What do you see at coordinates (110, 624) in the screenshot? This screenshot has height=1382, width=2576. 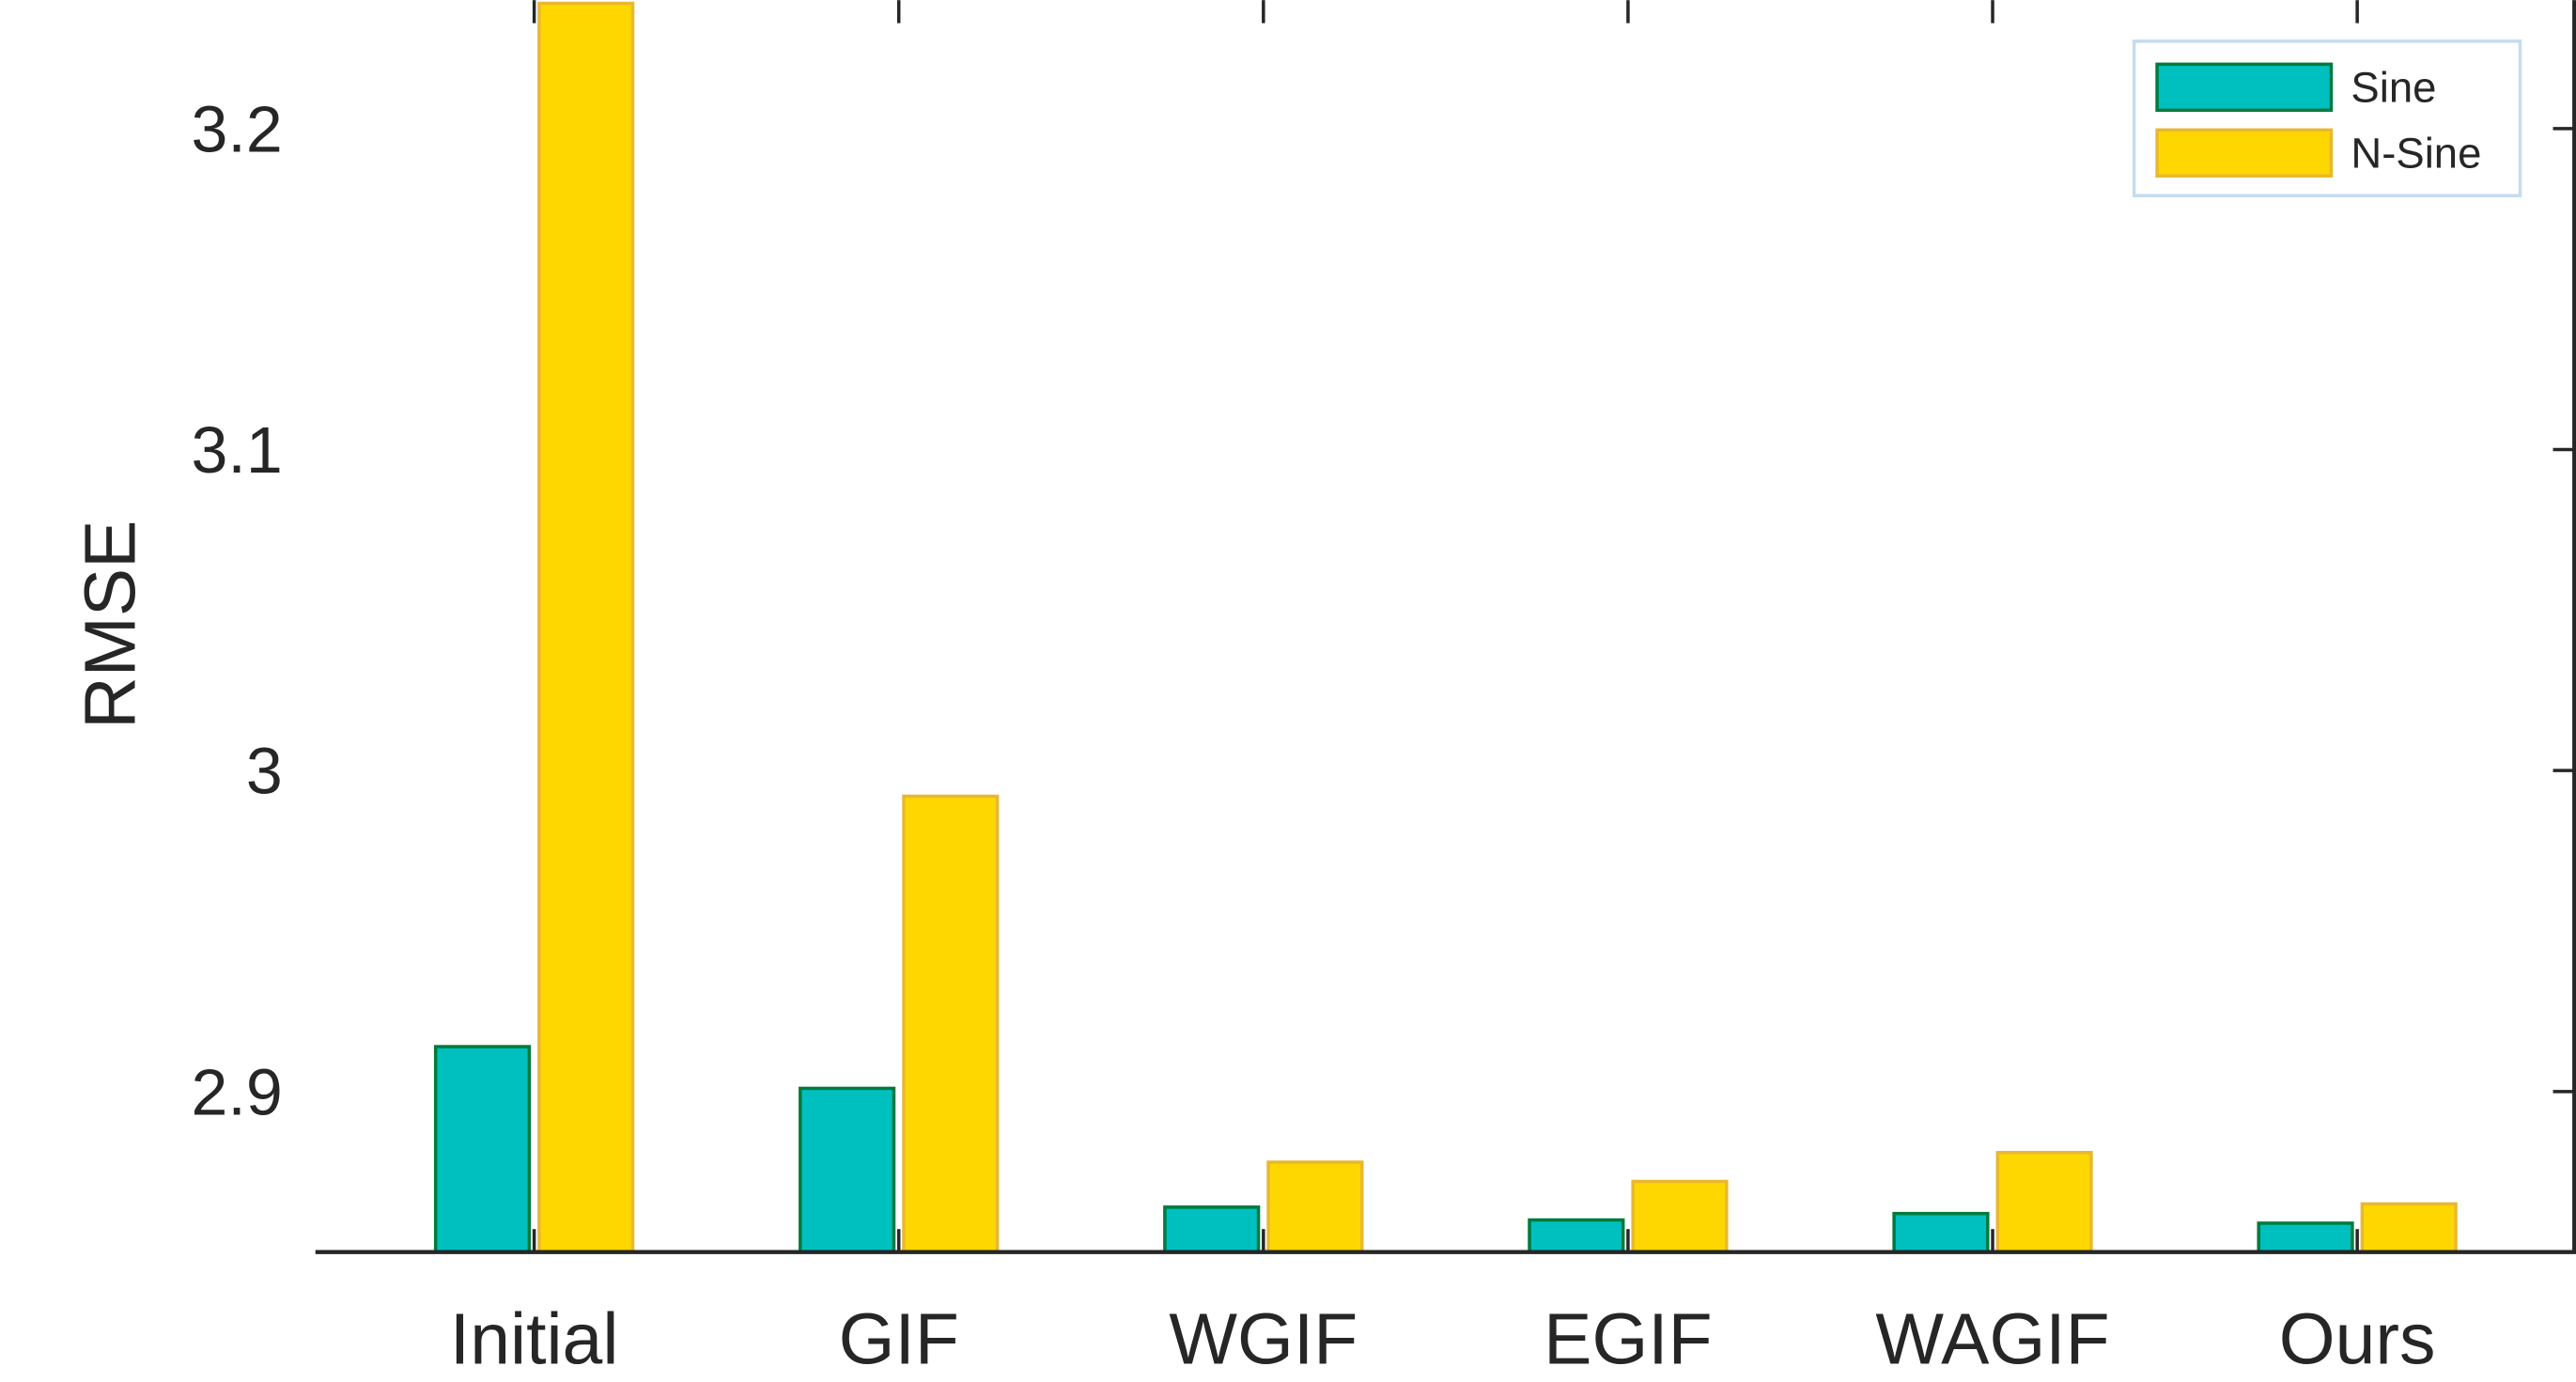 I see `y-axis-label: RMSE` at bounding box center [110, 624].